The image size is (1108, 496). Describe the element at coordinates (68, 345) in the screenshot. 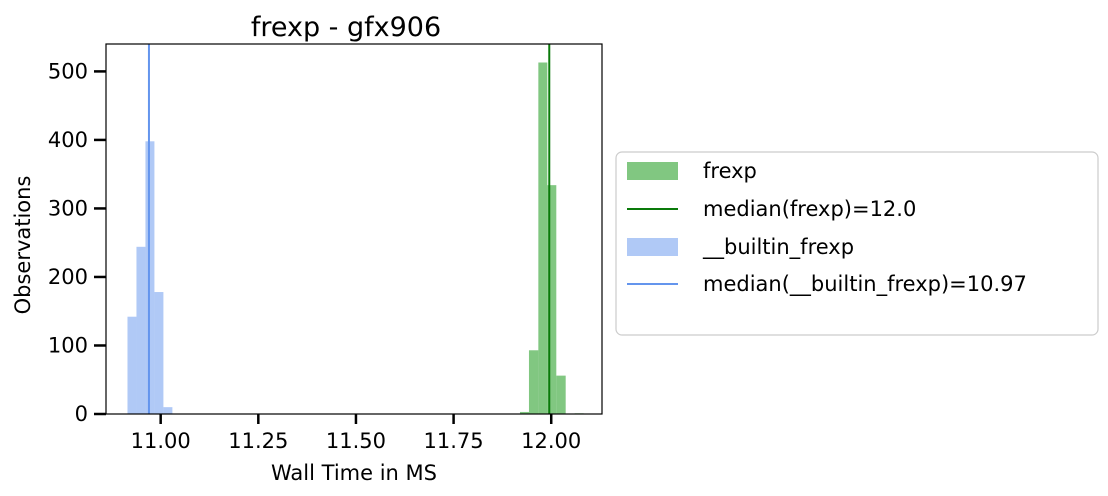

I see `y-tick-label: 100` at that location.